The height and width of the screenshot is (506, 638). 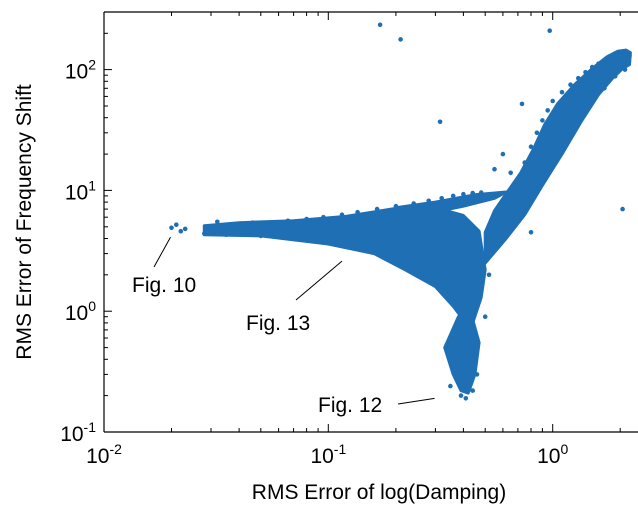 What do you see at coordinates (164, 285) in the screenshot?
I see `annotation-label: Fig. 10` at bounding box center [164, 285].